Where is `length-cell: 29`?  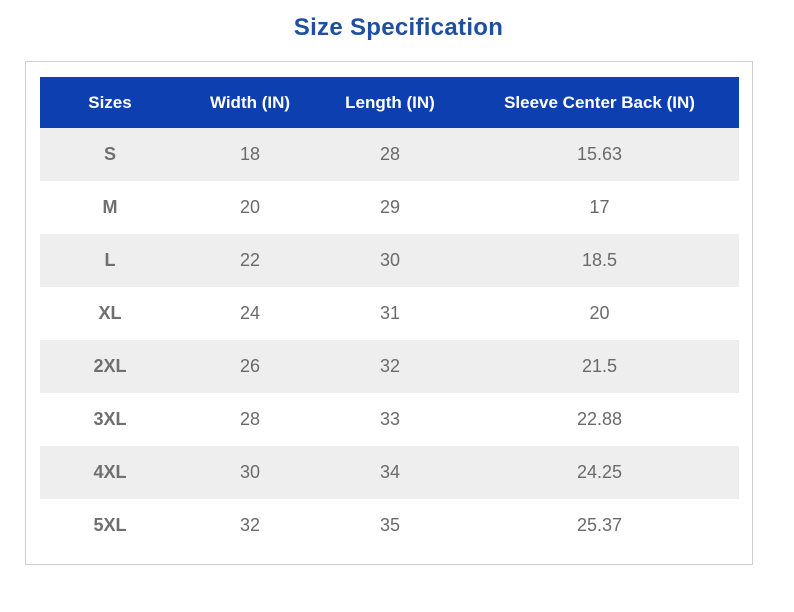
length-cell: 29 is located at coordinates (390, 207).